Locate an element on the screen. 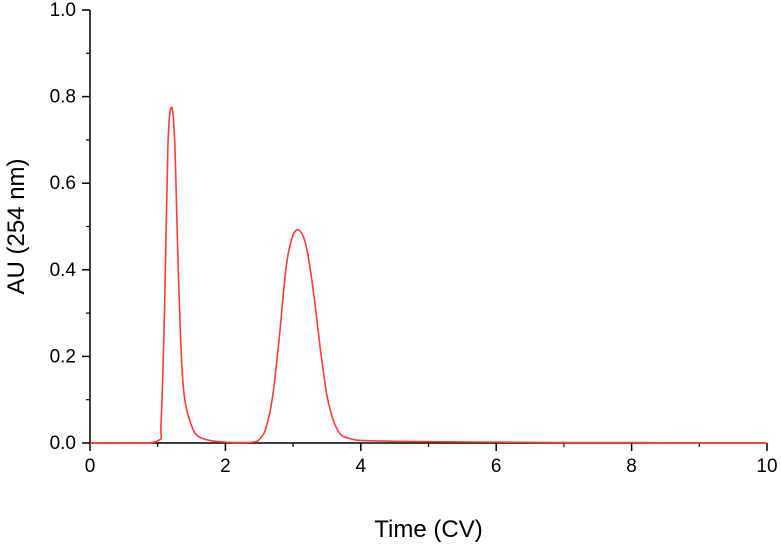 The width and height of the screenshot is (781, 545). y-tick-label: 0.2 is located at coordinates (63, 356).